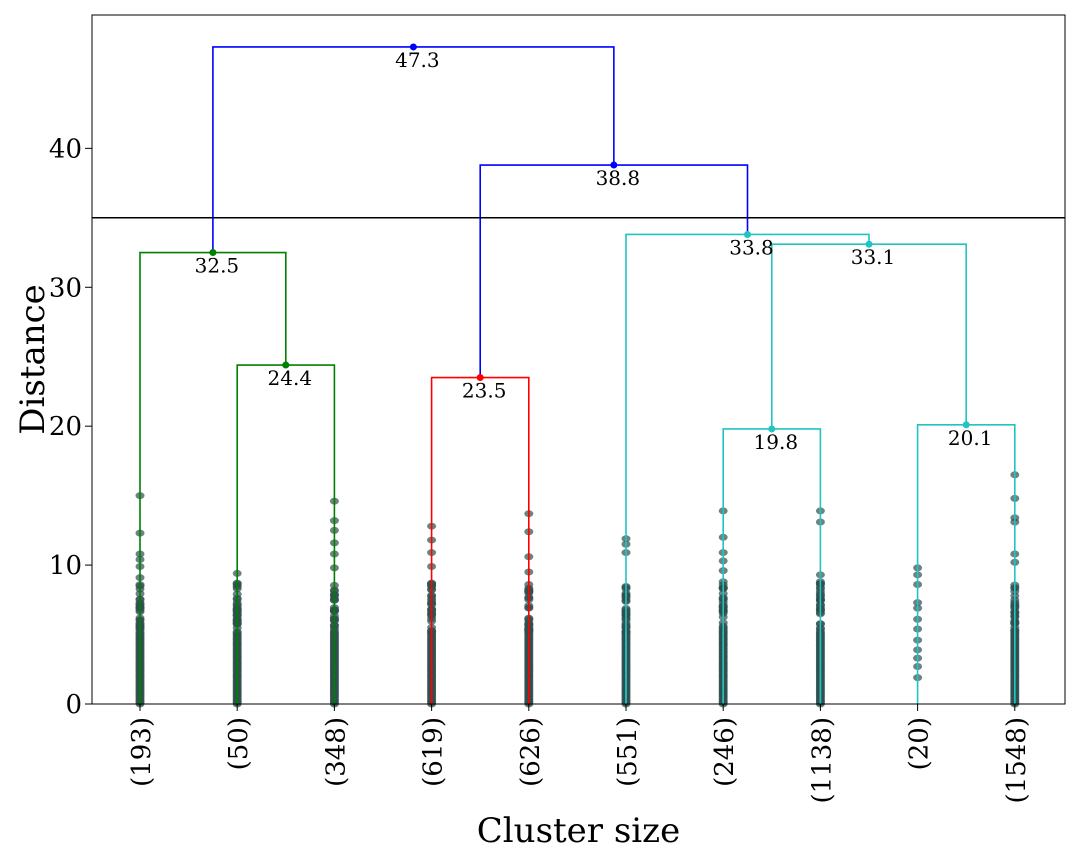 This screenshot has height=864, width=1080. What do you see at coordinates (920, 743) in the screenshot?
I see `x-tick-label: (20)` at bounding box center [920, 743].